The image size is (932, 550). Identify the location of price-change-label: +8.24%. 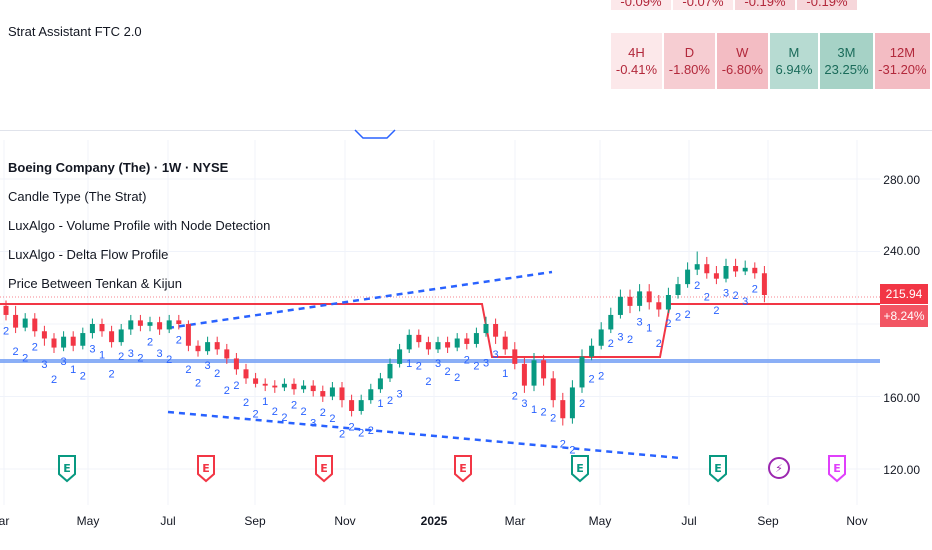
(904, 316).